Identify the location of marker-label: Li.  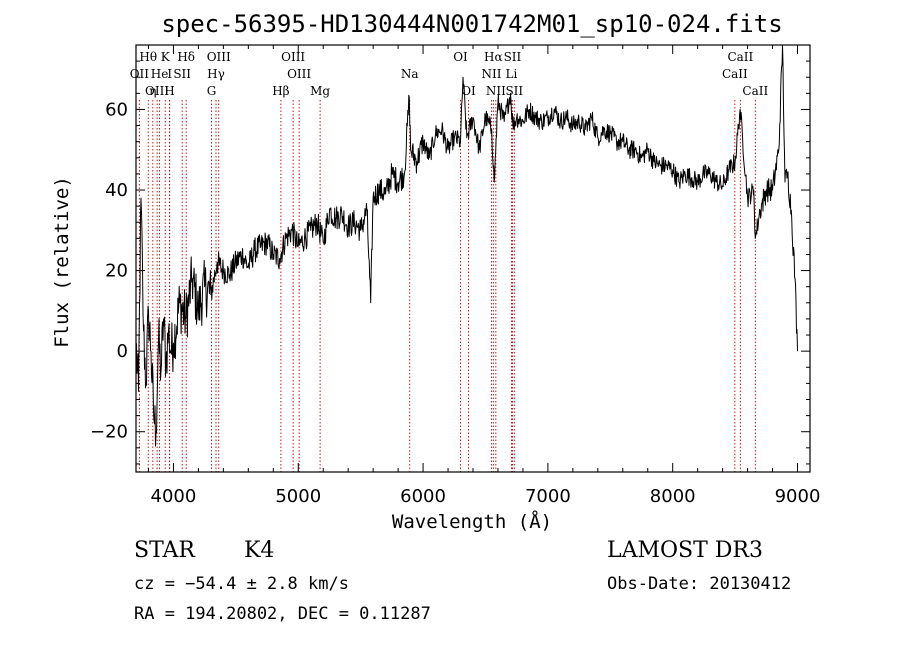
(512, 74).